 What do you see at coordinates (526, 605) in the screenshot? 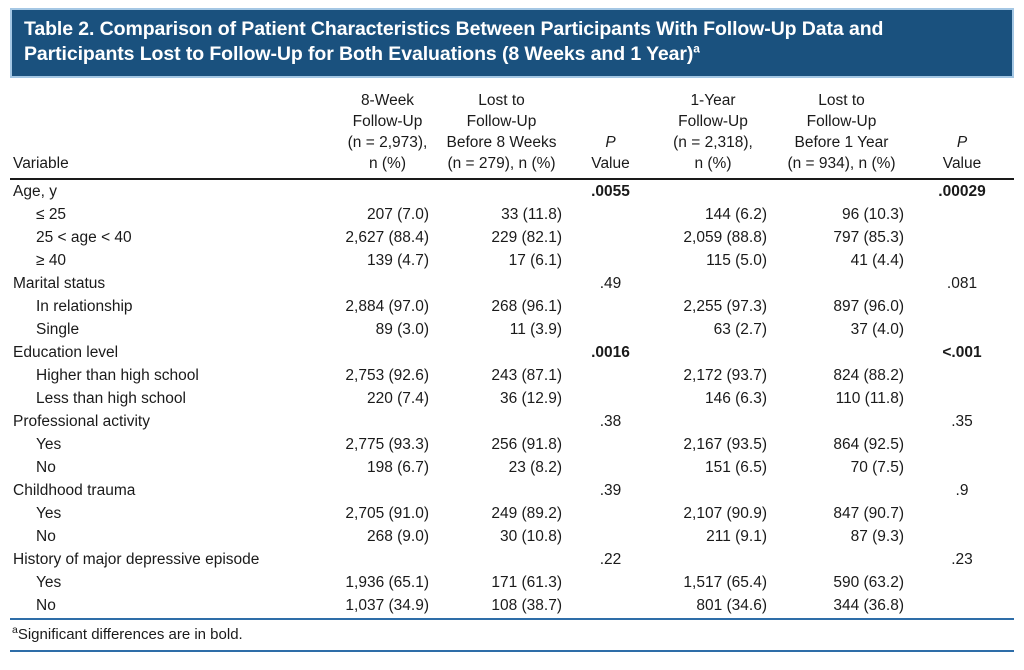
I see `cell-lost-before-8weeks: 108 (38.7)` at bounding box center [526, 605].